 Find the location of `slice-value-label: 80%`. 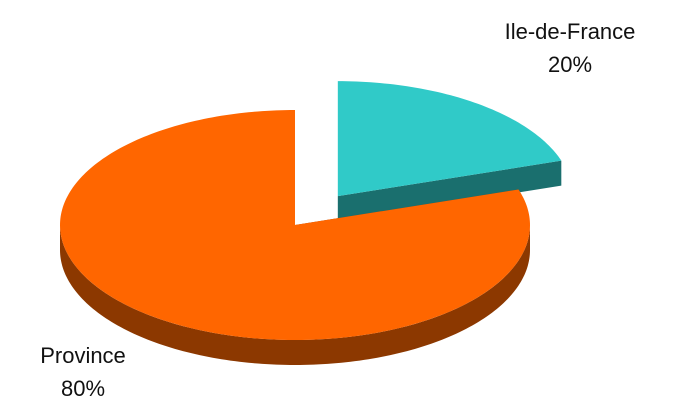

slice-value-label: 80% is located at coordinates (83, 388).